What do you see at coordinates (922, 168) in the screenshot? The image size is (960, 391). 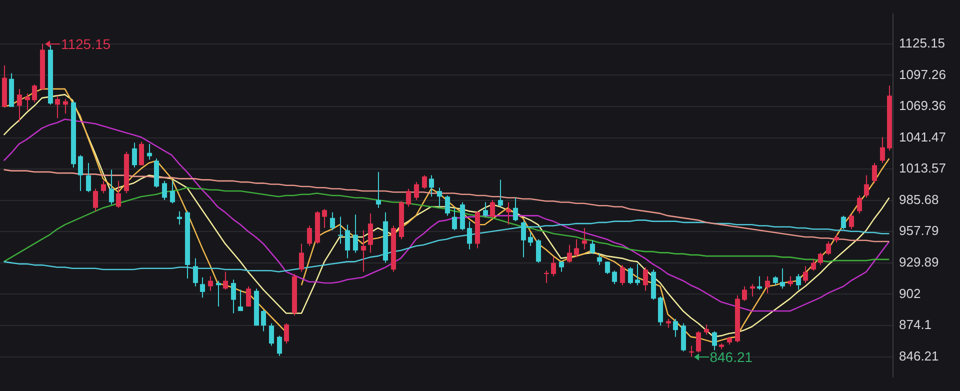 I see `y-tick-label: 1013.57` at bounding box center [922, 168].